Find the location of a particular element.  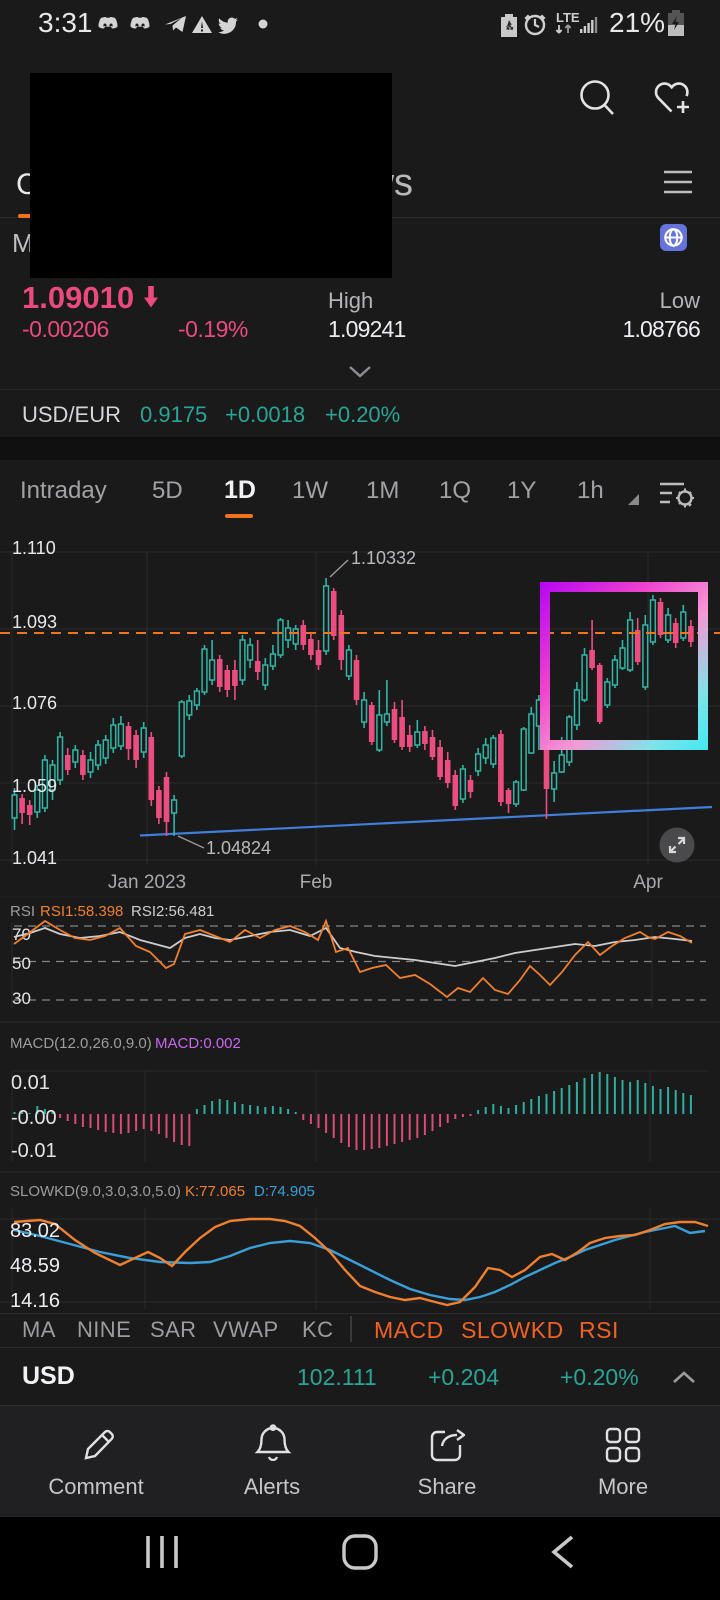

svg-text: 1.10332 is located at coordinates (383, 558).